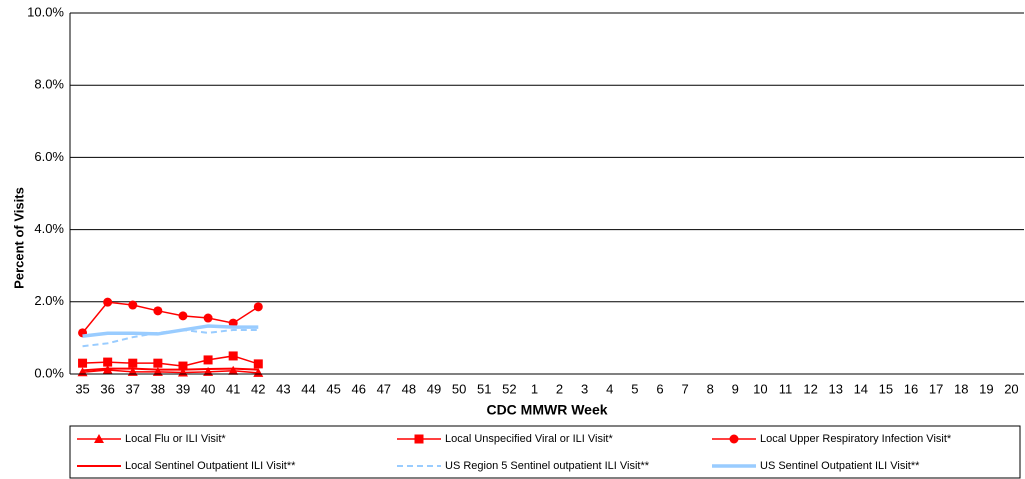  I want to click on x-tick-label: 35, so click(82, 388).